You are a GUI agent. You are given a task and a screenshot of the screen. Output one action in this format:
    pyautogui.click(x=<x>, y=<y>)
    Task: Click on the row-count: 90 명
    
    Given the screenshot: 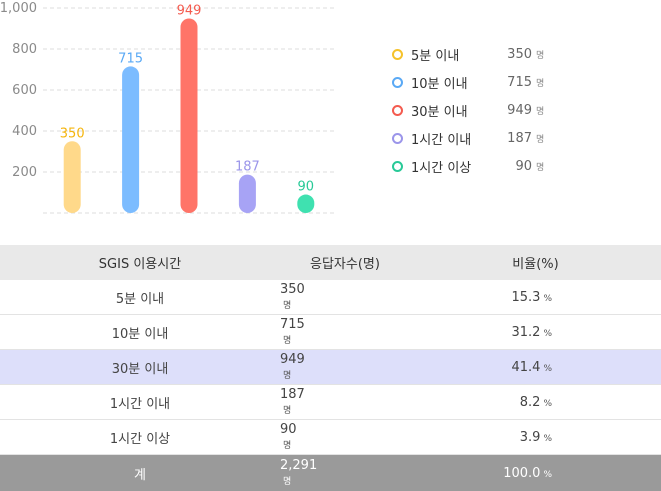 What is the action you would take?
    pyautogui.click(x=345, y=437)
    